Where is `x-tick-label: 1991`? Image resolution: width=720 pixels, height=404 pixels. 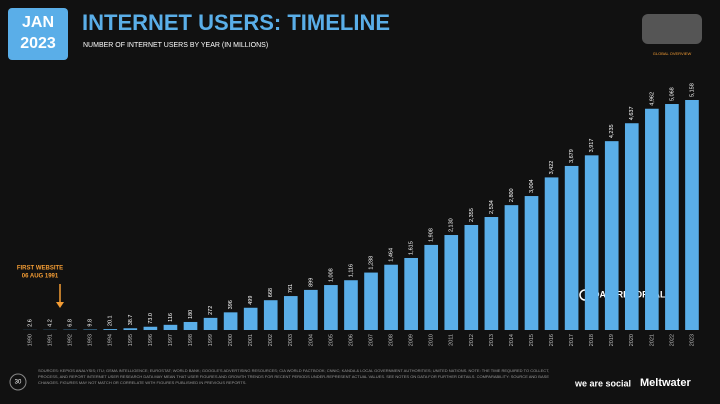
x-tick-label: 1991 is located at coordinates (51, 340).